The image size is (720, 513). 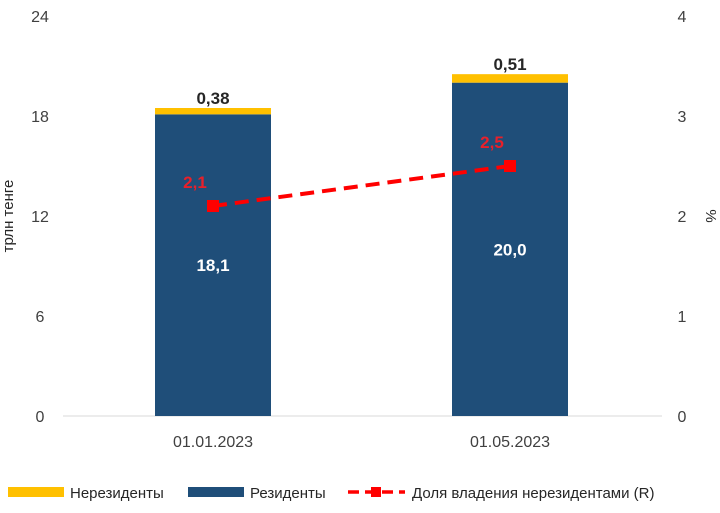 What do you see at coordinates (361, 186) in the screenshot?
I see `share-series-line` at bounding box center [361, 186].